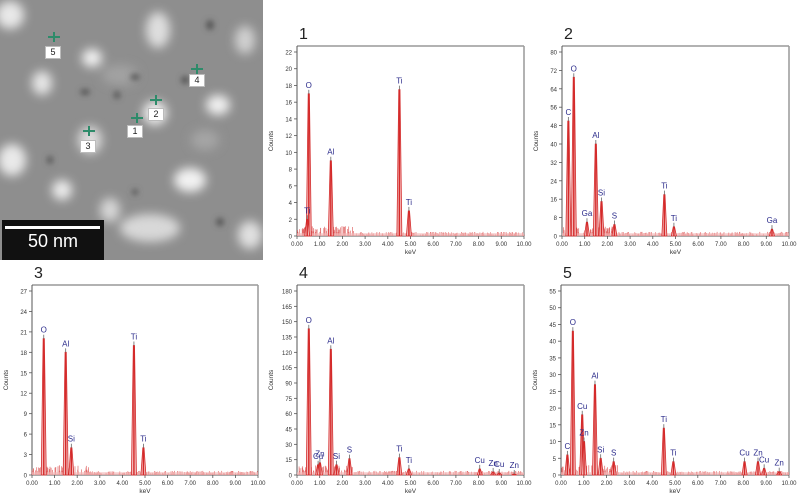 This screenshot has height=498, width=800. What do you see at coordinates (568, 34) in the screenshot?
I see `panel-number: 2` at bounding box center [568, 34].